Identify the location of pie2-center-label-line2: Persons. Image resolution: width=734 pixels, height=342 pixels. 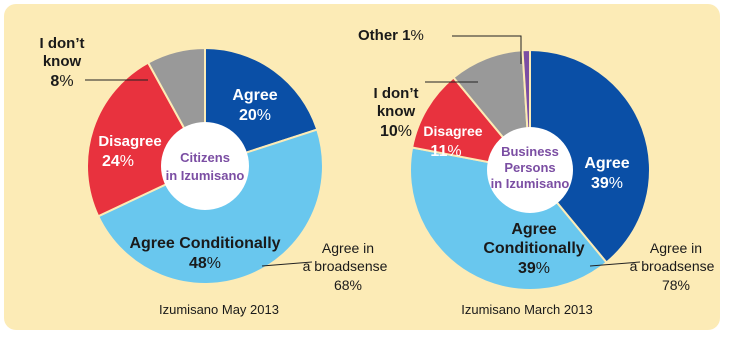
(529, 167).